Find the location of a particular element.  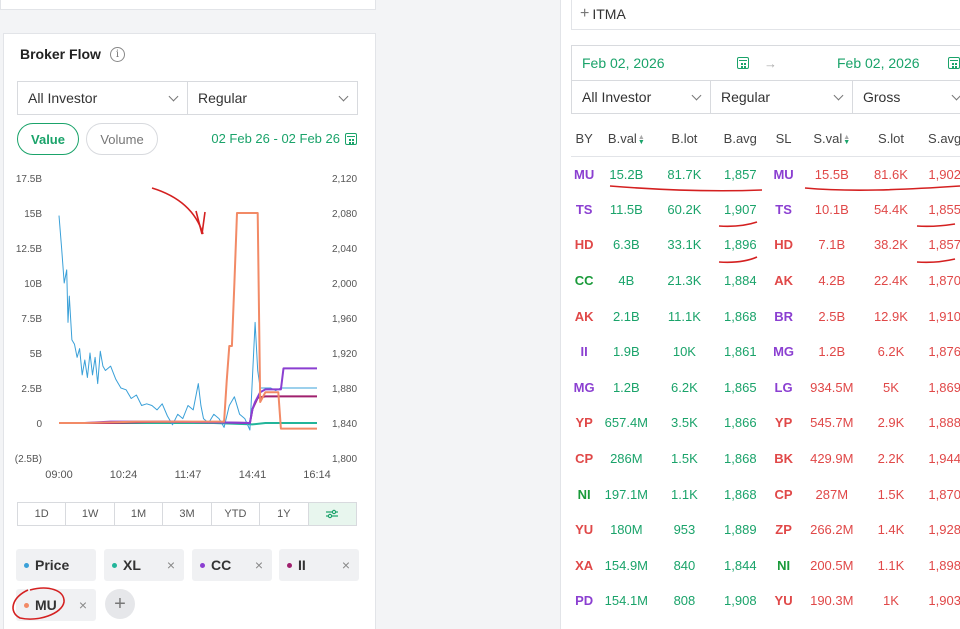

series-chip-price: Price is located at coordinates (56, 565).